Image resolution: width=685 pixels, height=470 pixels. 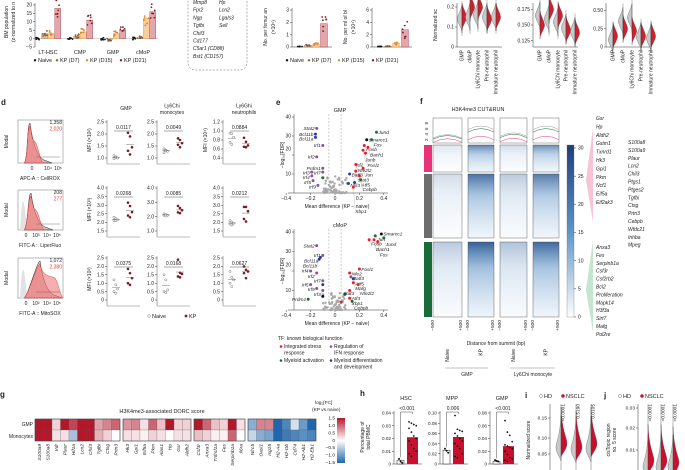 What do you see at coordinates (365, 185) in the screenshot?
I see `tf-label: Atf5` at bounding box center [365, 185].